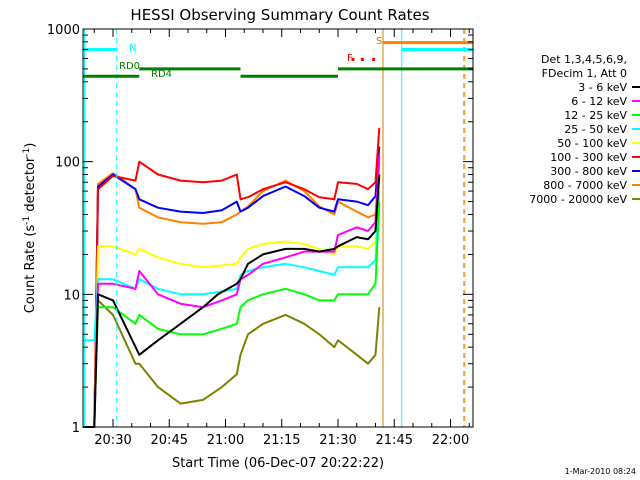 Image resolution: width=640 pixels, height=480 pixels. Describe the element at coordinates (450, 440) in the screenshot. I see `x-tick-label: 22:00` at that location.